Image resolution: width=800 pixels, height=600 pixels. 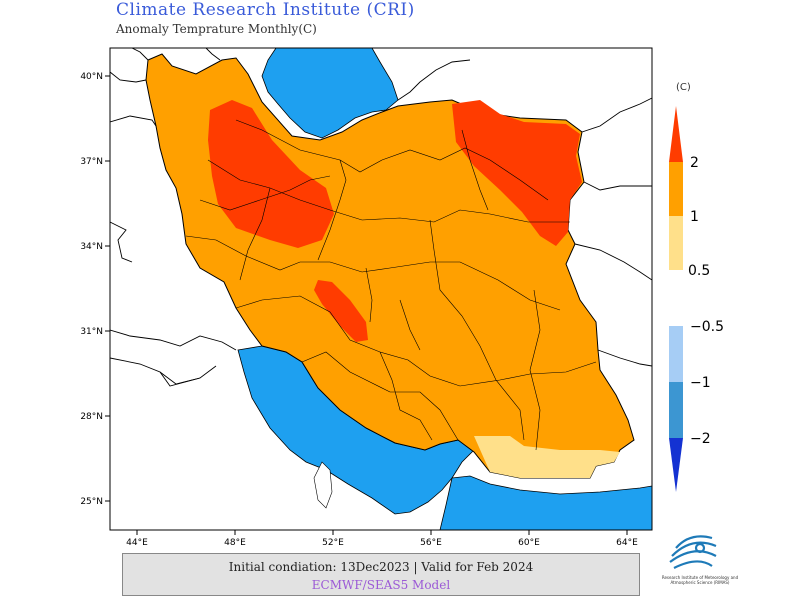 I want to click on legend-label-neg2: −2, so click(x=700, y=439).